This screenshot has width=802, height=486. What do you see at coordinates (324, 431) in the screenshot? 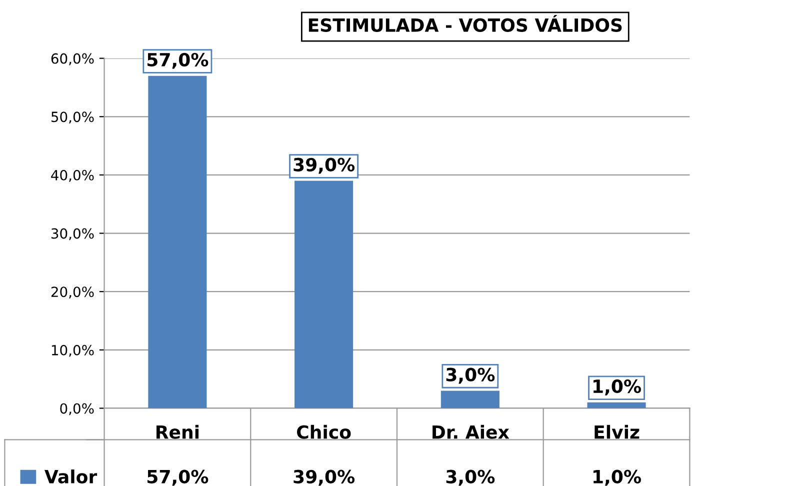
I see `x-tick-label: Chico` at bounding box center [324, 431].